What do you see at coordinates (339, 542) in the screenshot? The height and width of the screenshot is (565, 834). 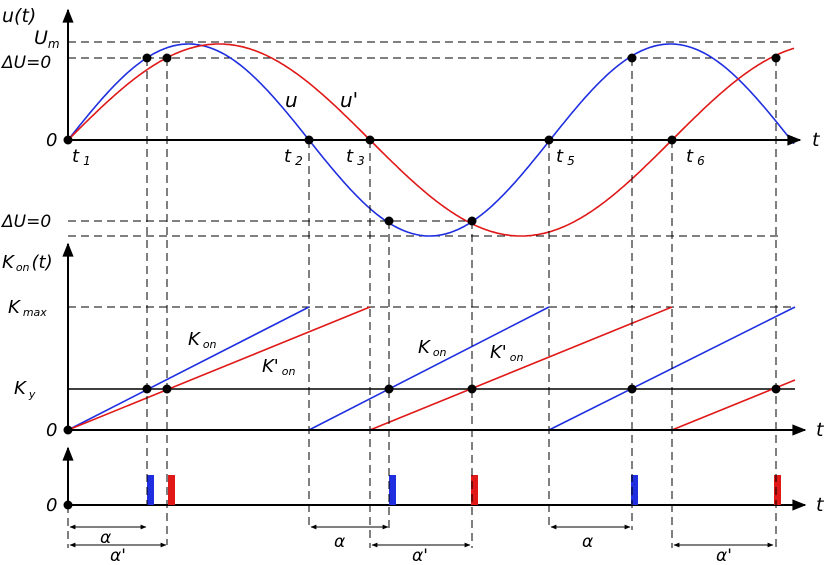 I see `alpha-label-2: α` at bounding box center [339, 542].